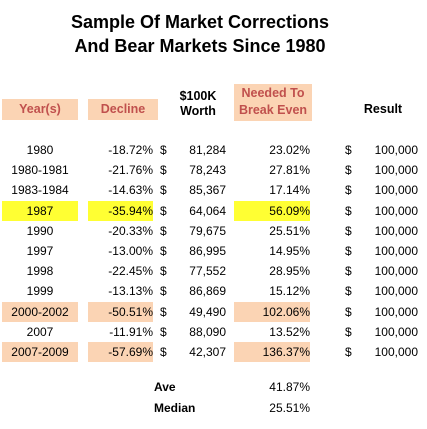 This screenshot has width=427, height=429. Describe the element at coordinates (207, 311) in the screenshot. I see `cell-worth: 49,490` at that location.